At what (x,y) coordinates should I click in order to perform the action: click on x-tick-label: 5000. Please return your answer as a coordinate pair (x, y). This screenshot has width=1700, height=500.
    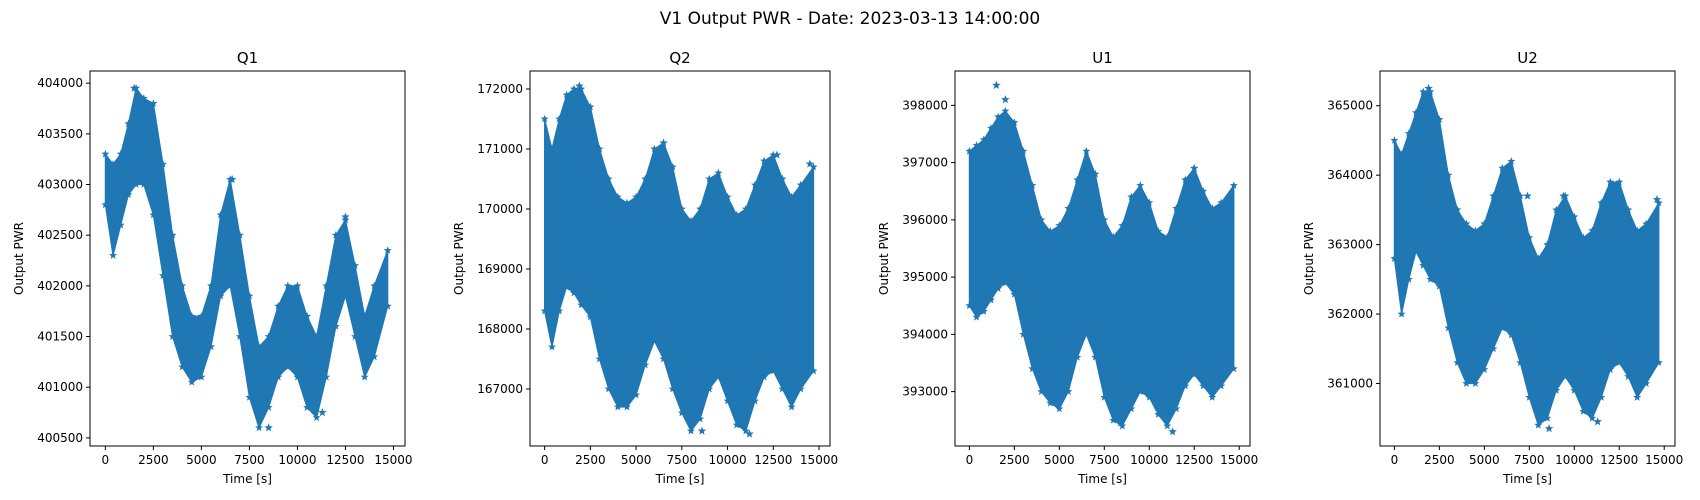
    Looking at the image, I should click on (636, 460).